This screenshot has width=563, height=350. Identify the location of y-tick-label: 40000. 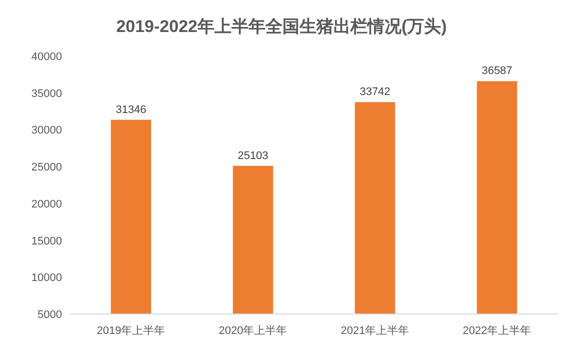
(46, 57).